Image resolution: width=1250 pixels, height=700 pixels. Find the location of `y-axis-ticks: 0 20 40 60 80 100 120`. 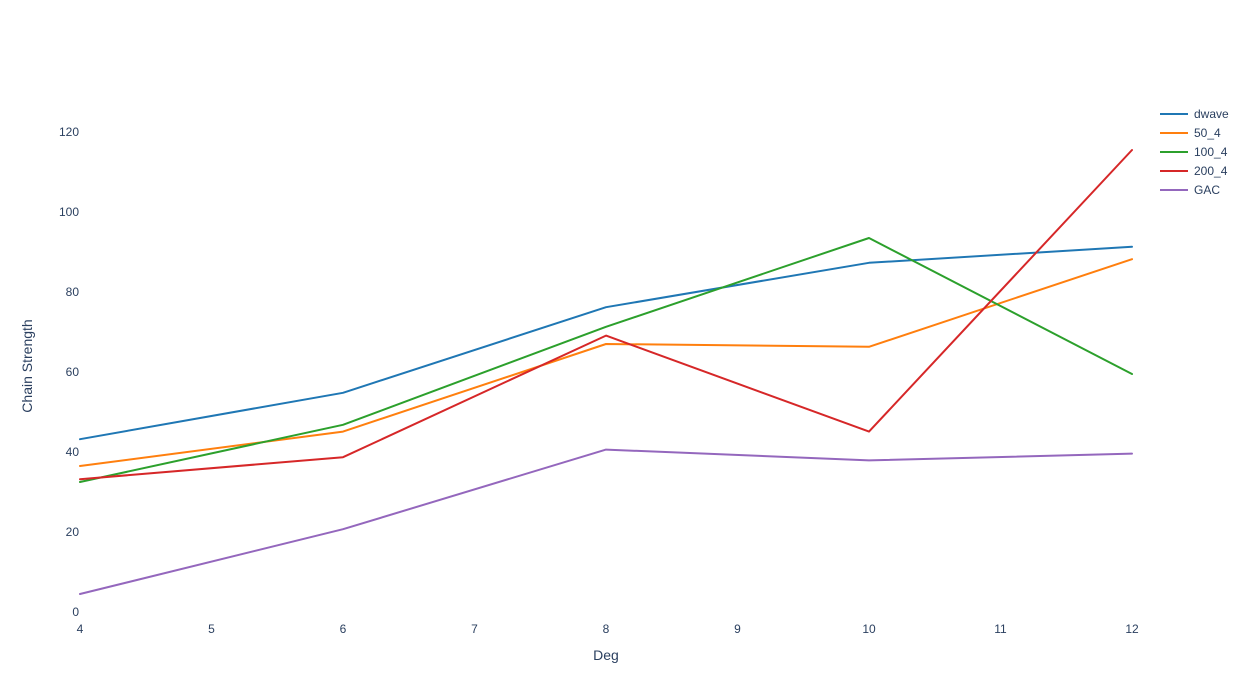

y-axis-ticks: 0 20 40 60 80 100 120 is located at coordinates (69, 372).